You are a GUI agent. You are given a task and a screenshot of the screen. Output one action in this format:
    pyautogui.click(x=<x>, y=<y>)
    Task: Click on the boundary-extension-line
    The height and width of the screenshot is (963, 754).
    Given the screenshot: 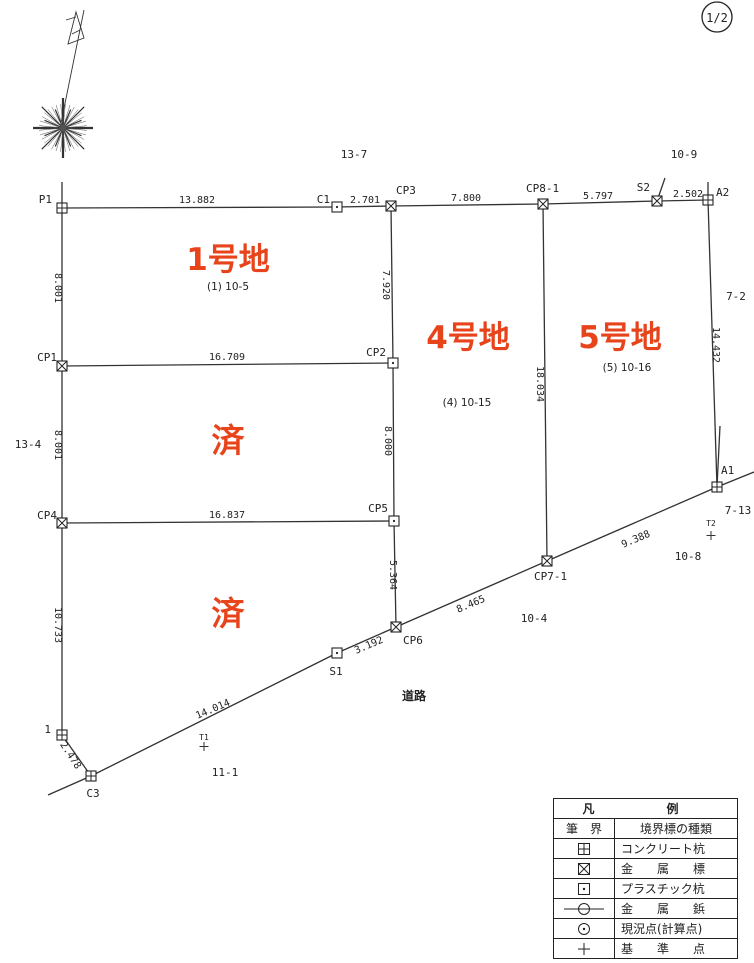 What is the action you would take?
    pyautogui.click(x=718, y=456)
    